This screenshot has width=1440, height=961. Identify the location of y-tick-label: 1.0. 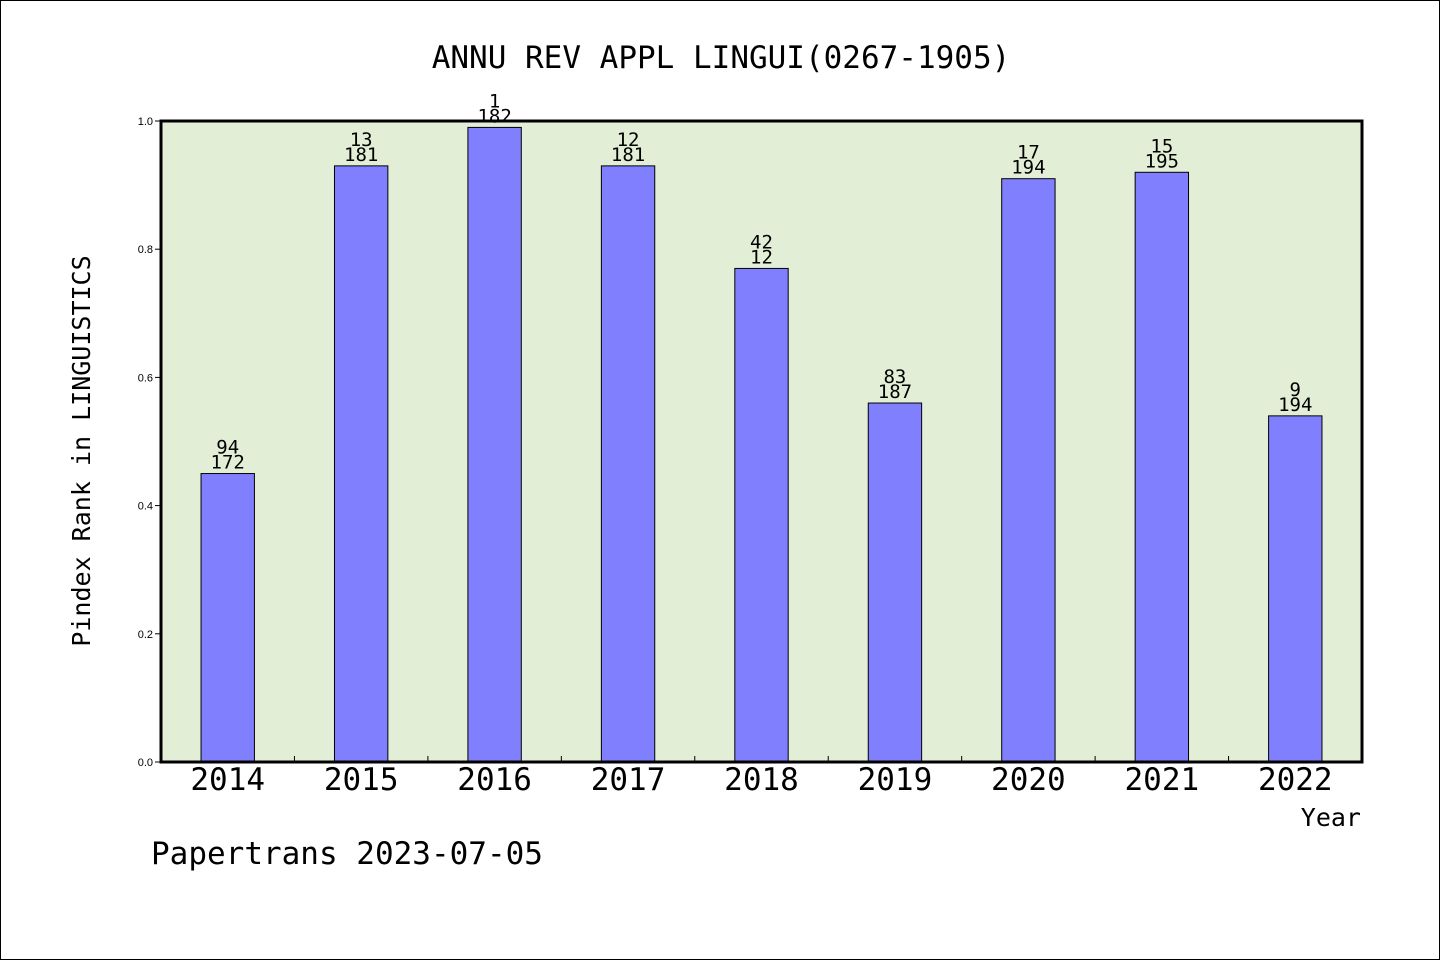
(145, 122).